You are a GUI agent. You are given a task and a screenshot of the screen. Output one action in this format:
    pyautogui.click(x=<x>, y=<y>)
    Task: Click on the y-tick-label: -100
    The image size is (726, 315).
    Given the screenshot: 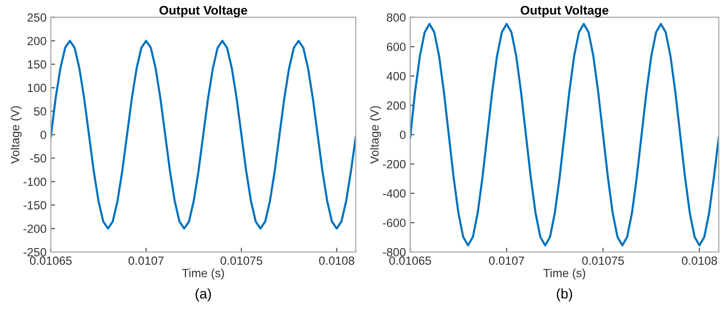 What is the action you would take?
    pyautogui.click(x=35, y=182)
    